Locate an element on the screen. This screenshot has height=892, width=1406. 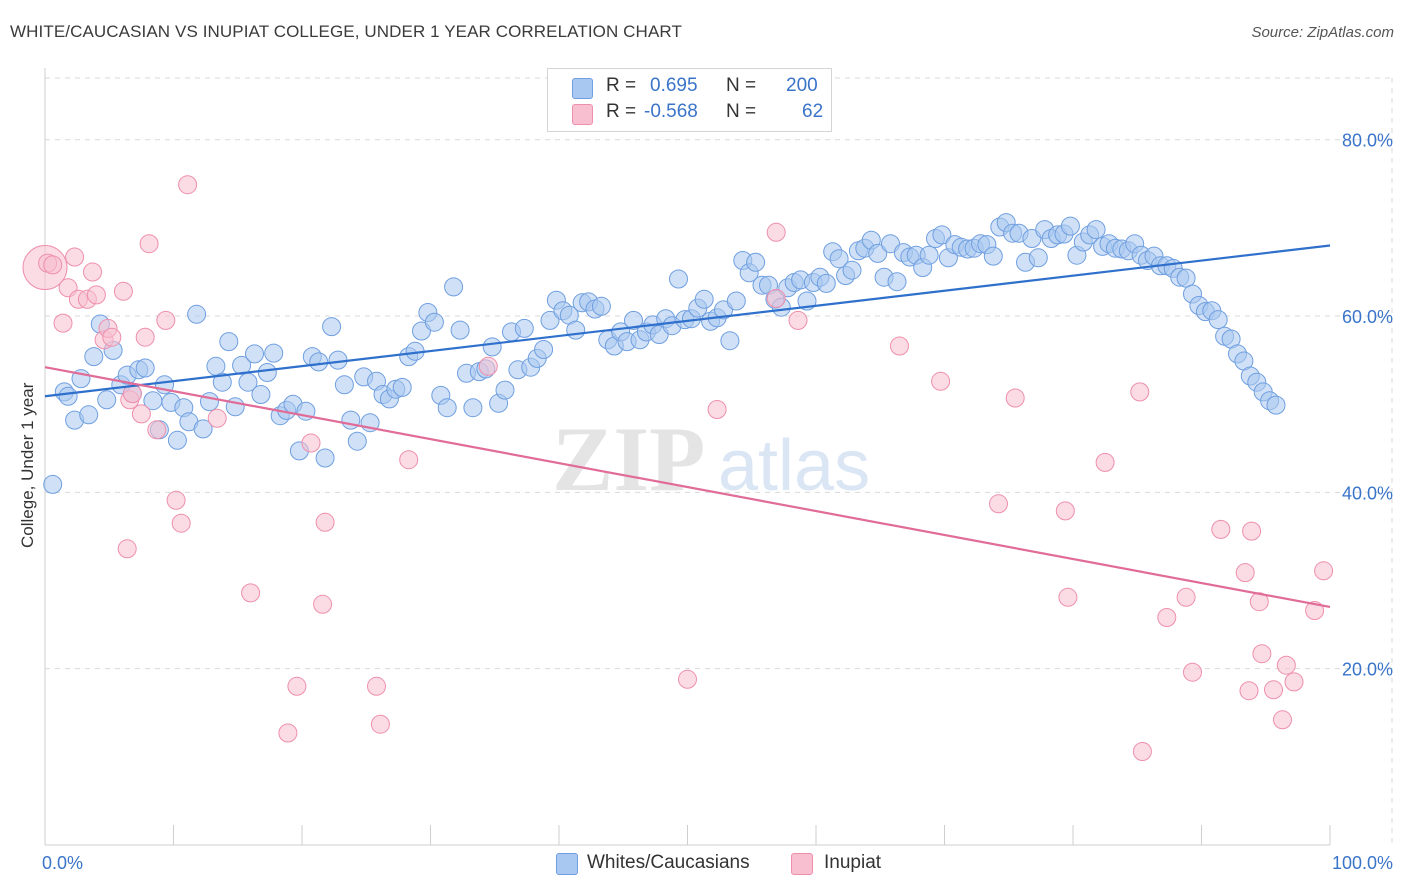
bottom-legend-swatch-pink is located at coordinates (802, 864).